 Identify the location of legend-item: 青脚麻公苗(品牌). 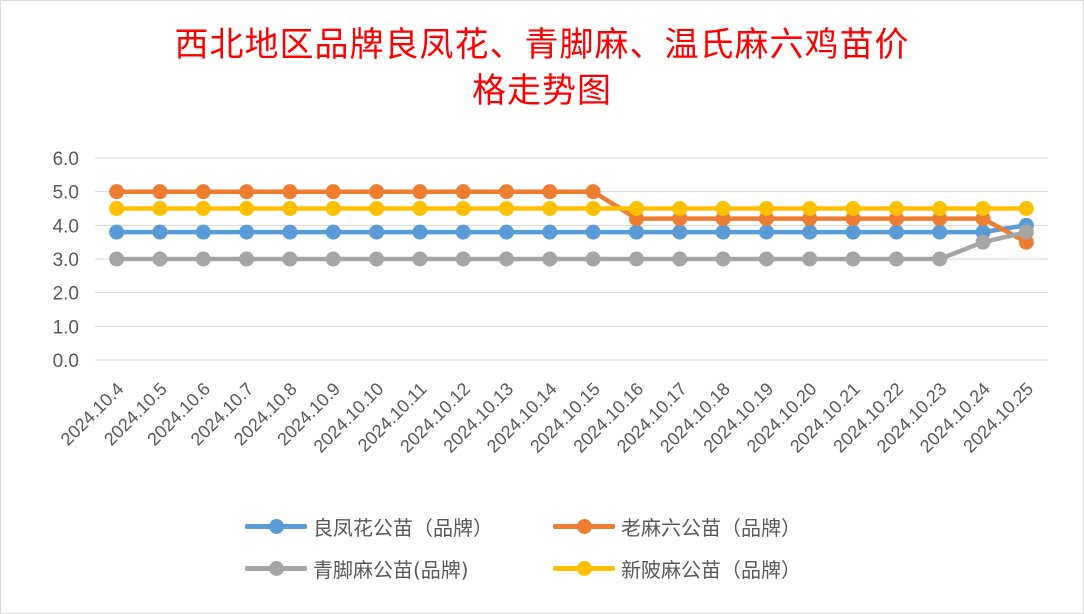
(357, 568).